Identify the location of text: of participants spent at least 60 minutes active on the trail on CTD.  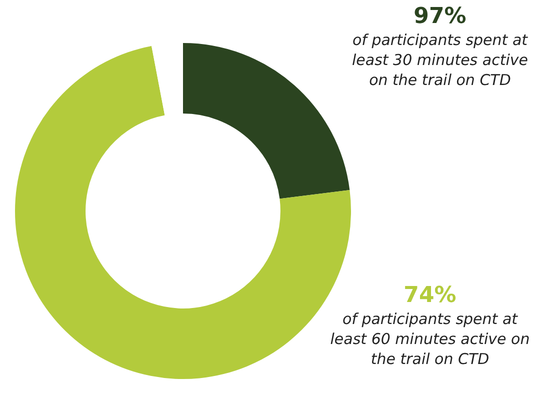
(430, 339).